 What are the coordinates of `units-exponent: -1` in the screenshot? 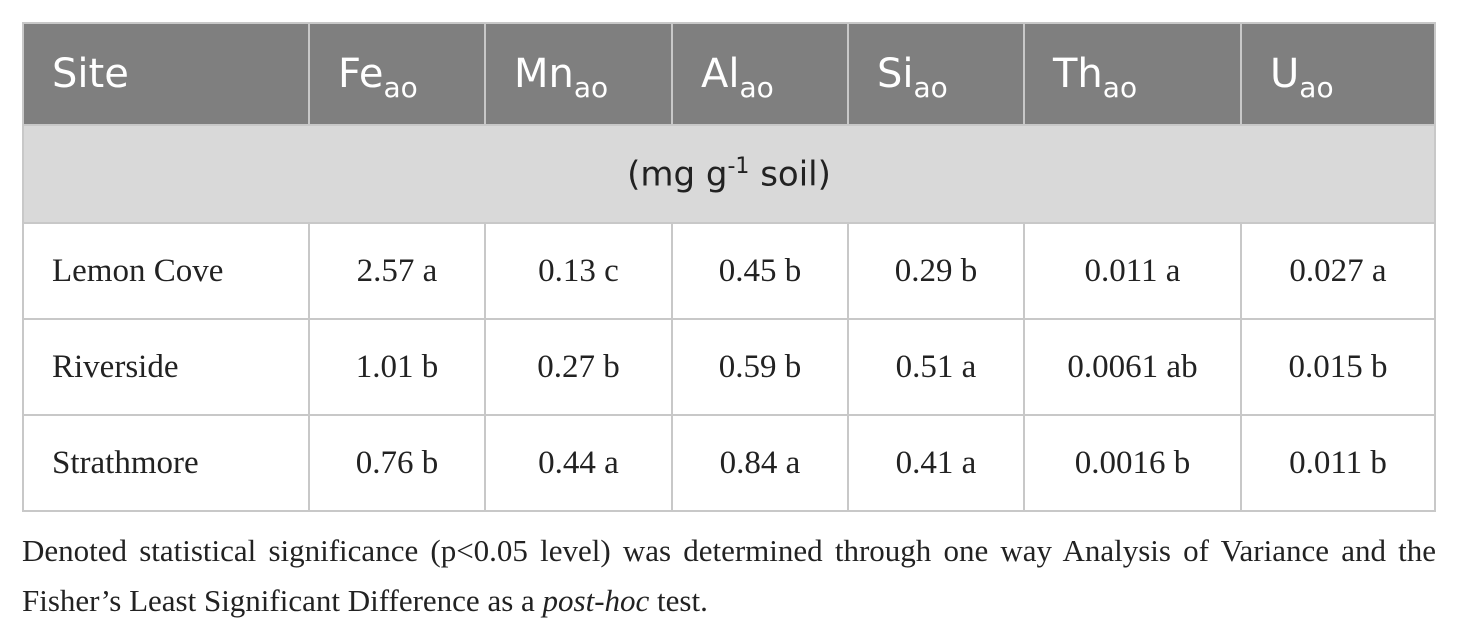 It's located at (738, 166).